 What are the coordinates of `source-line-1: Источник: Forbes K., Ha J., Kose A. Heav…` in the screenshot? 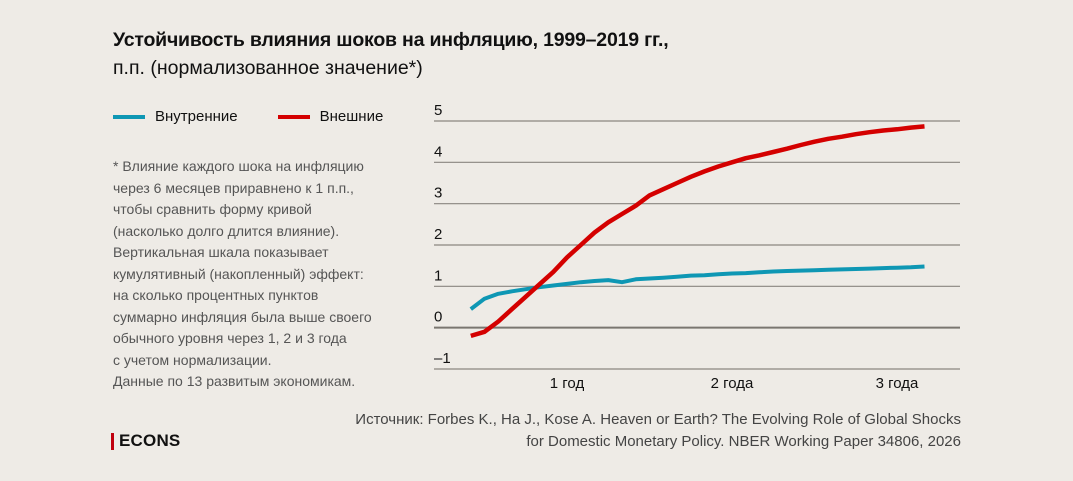 It's located at (658, 419).